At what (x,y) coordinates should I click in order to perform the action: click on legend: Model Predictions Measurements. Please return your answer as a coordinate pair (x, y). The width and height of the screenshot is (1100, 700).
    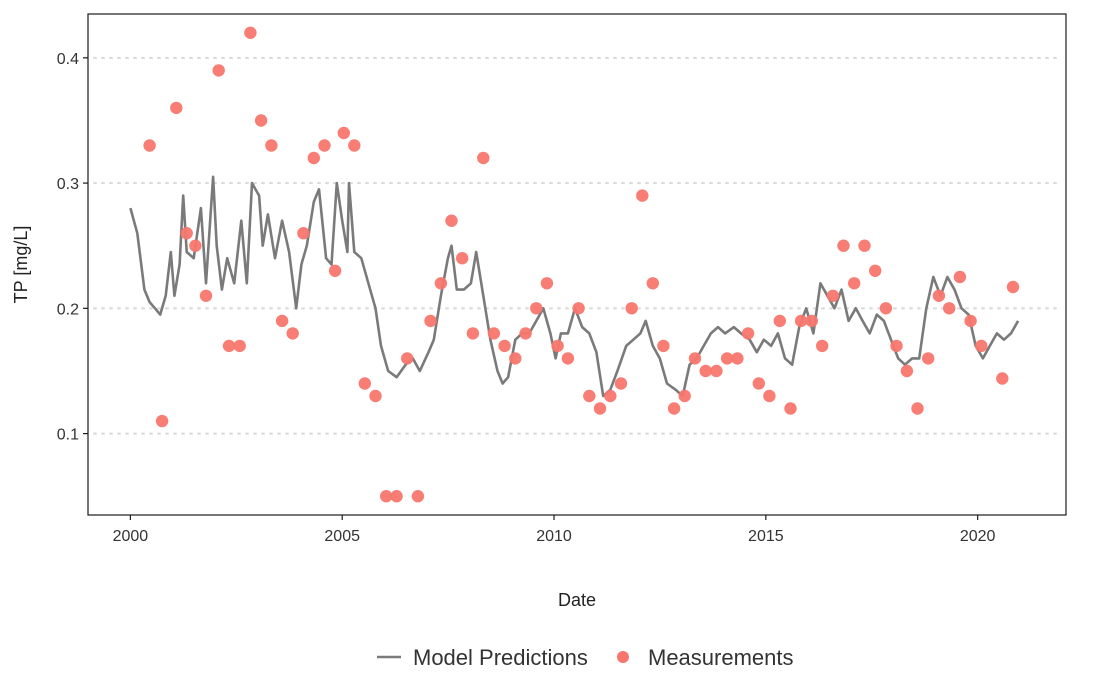
    Looking at the image, I should click on (585, 657).